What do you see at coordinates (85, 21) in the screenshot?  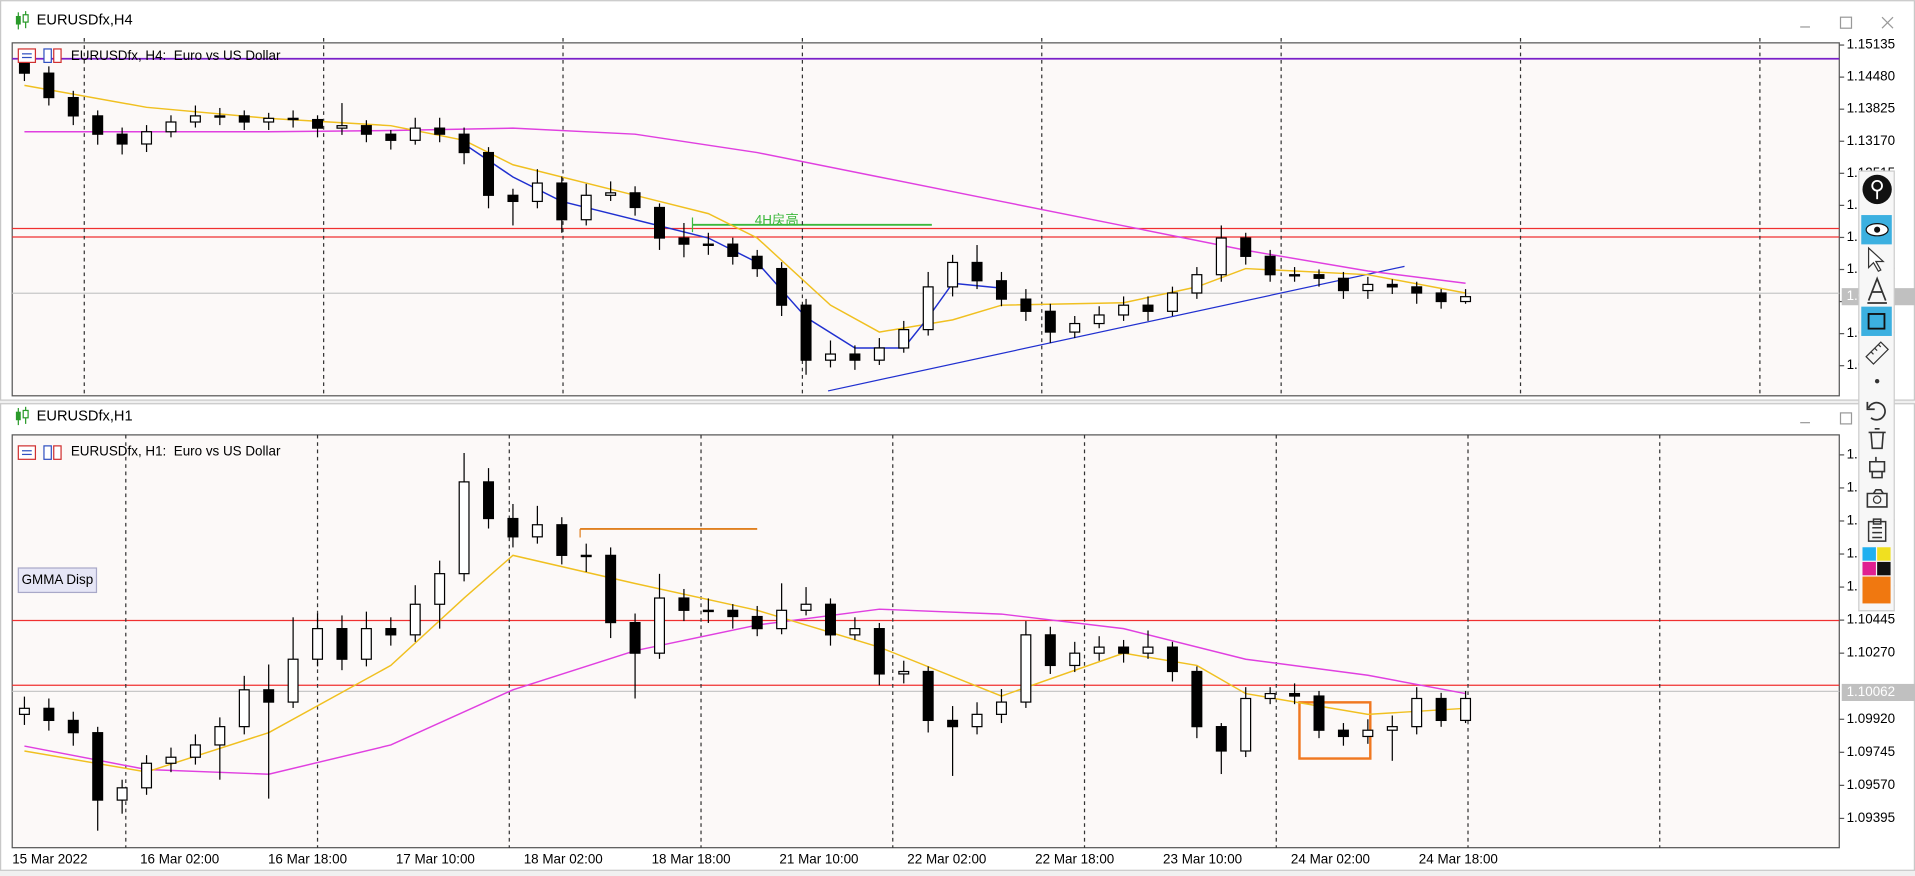 I see `window-title: EURUSDfx,H4` at bounding box center [85, 21].